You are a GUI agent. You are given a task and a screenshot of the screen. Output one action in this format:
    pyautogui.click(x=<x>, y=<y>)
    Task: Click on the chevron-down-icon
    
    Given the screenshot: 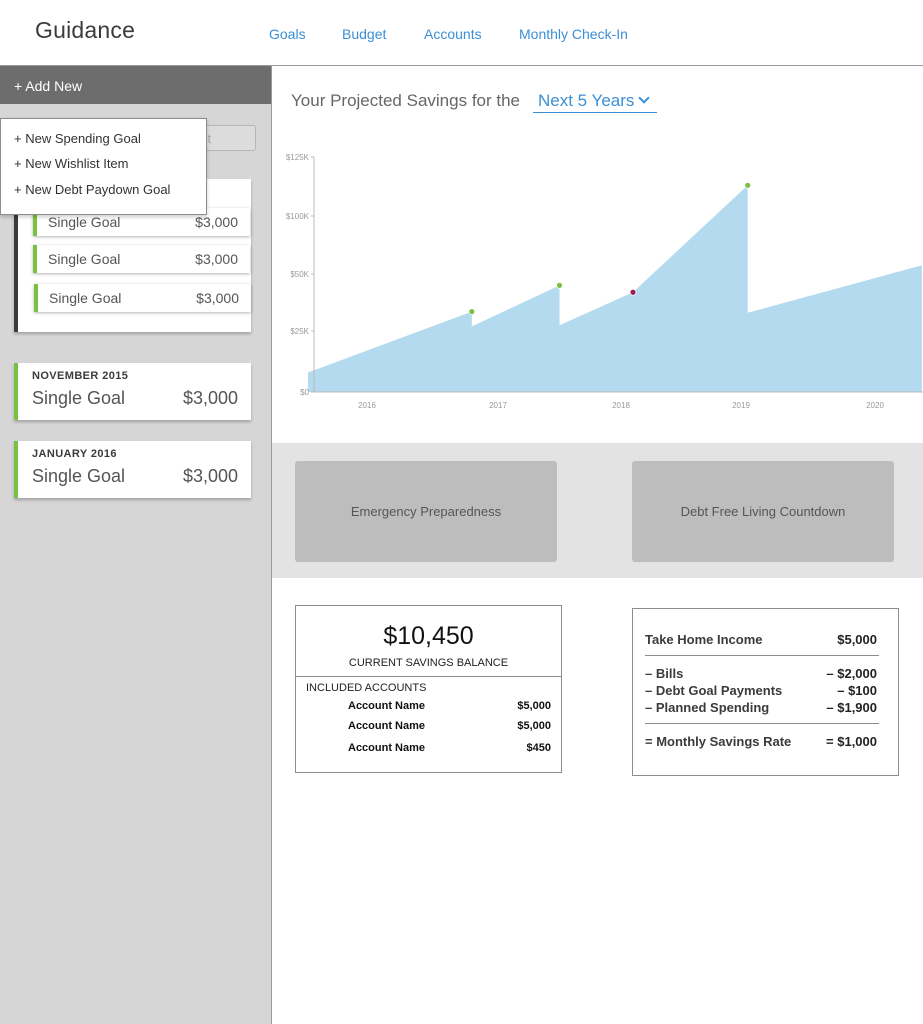 What is the action you would take?
    pyautogui.click(x=644, y=98)
    